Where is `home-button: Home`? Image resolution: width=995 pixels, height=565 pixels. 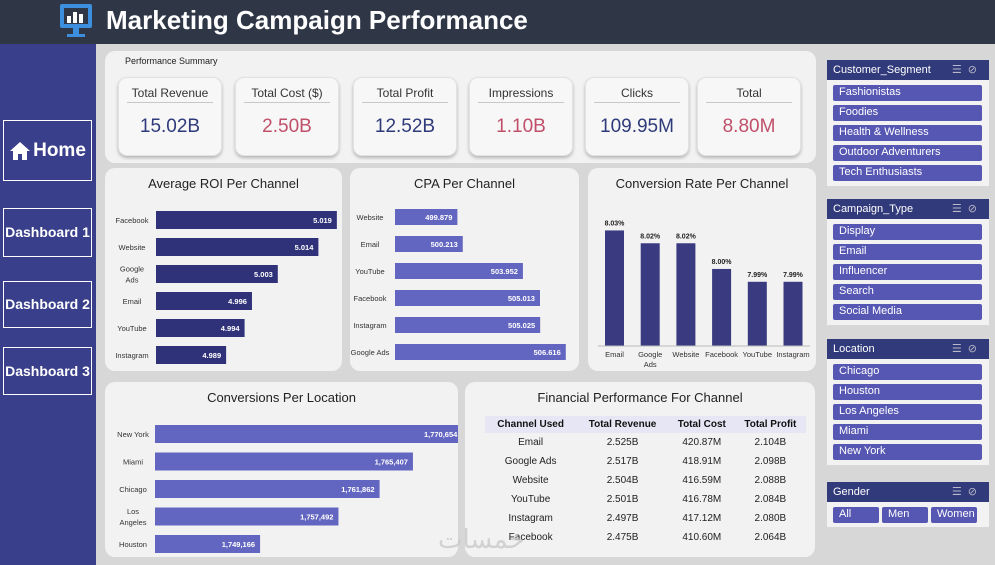 home-button: Home is located at coordinates (47, 150).